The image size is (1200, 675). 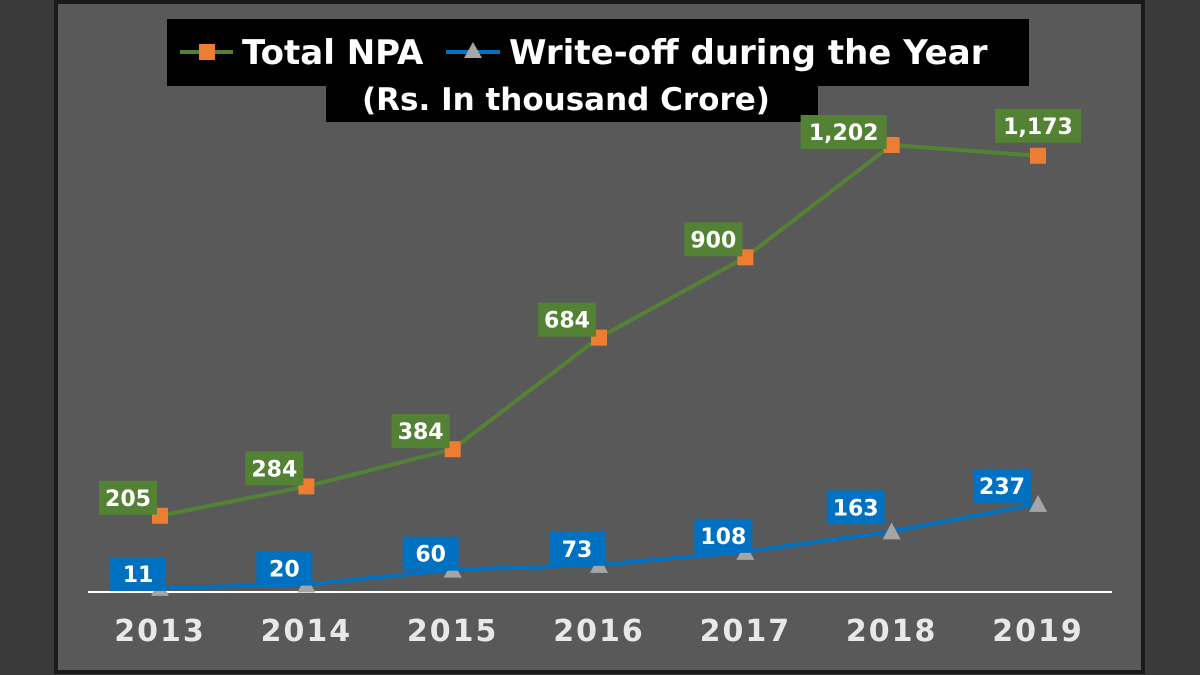 I want to click on x-tick-label-2019: 2019, so click(x=1038, y=631).